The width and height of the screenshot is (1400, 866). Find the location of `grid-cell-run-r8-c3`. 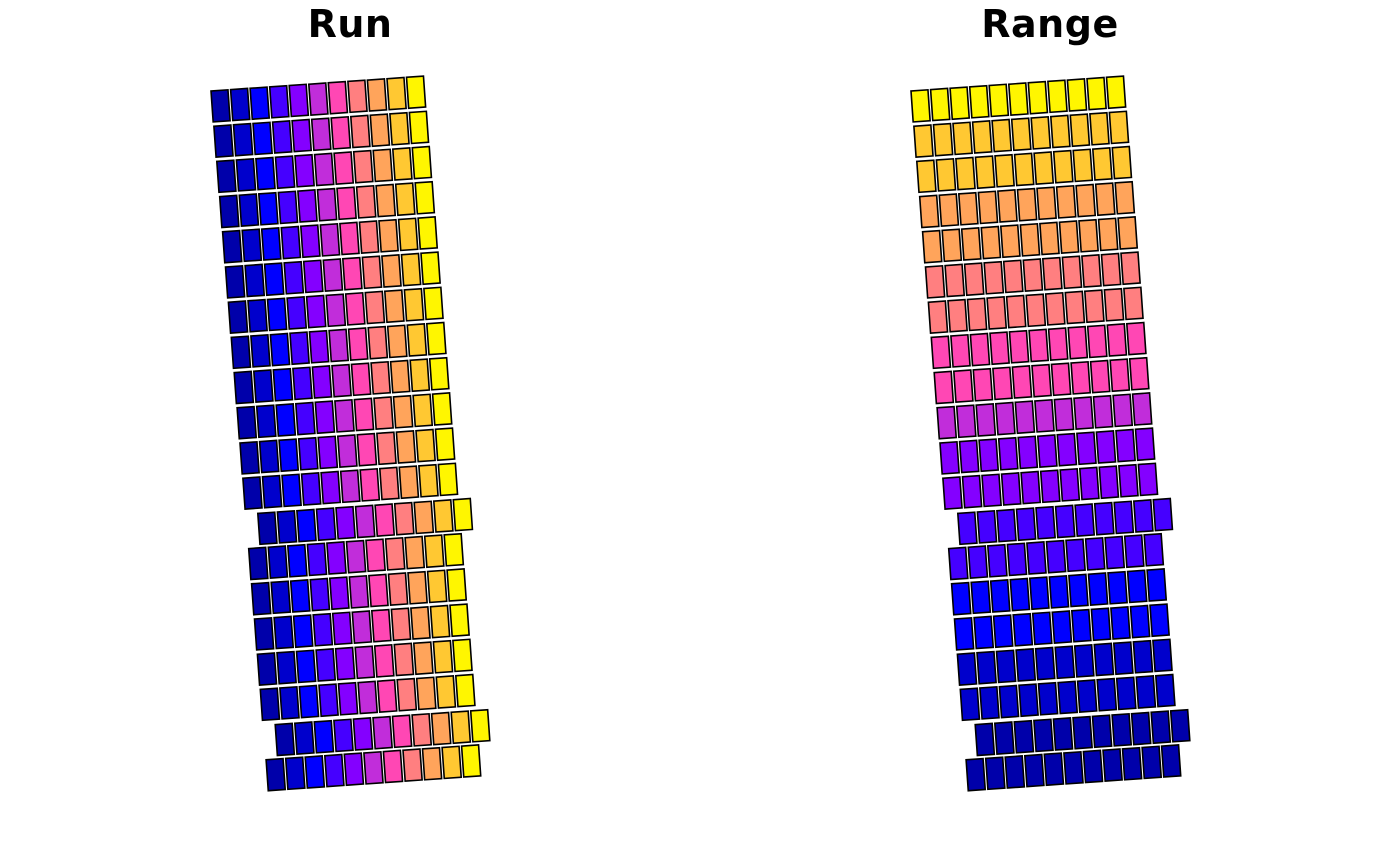

grid-cell-run-r8-c3 is located at coordinates (302, 383).